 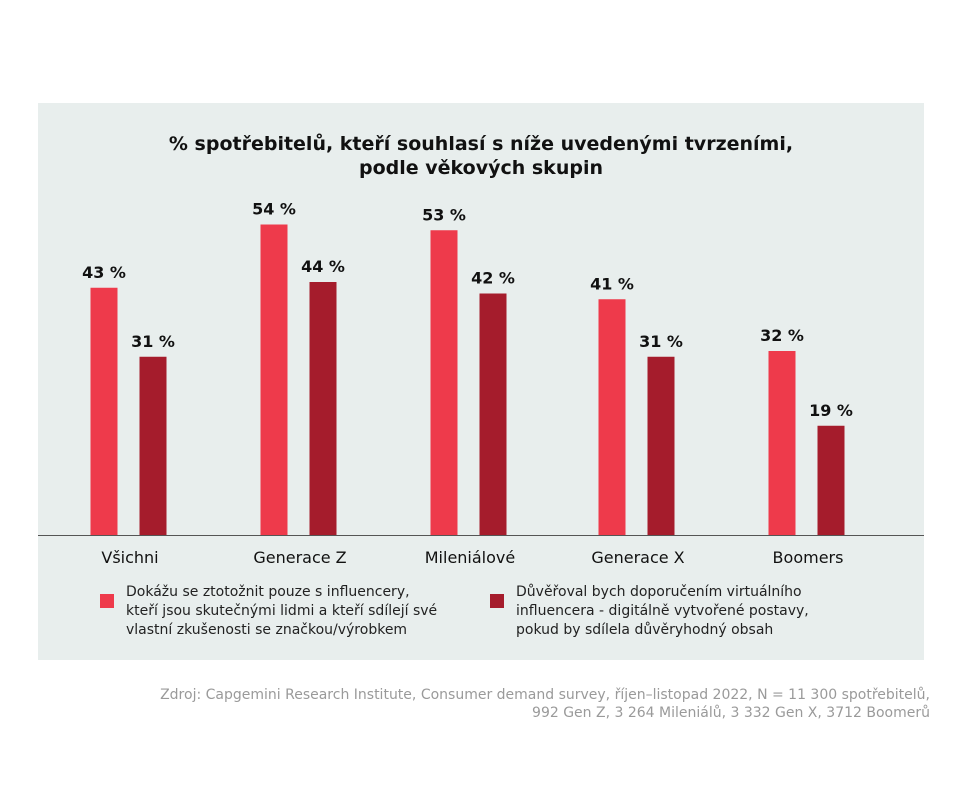 I want to click on bar-1-boomers, so click(x=782, y=443).